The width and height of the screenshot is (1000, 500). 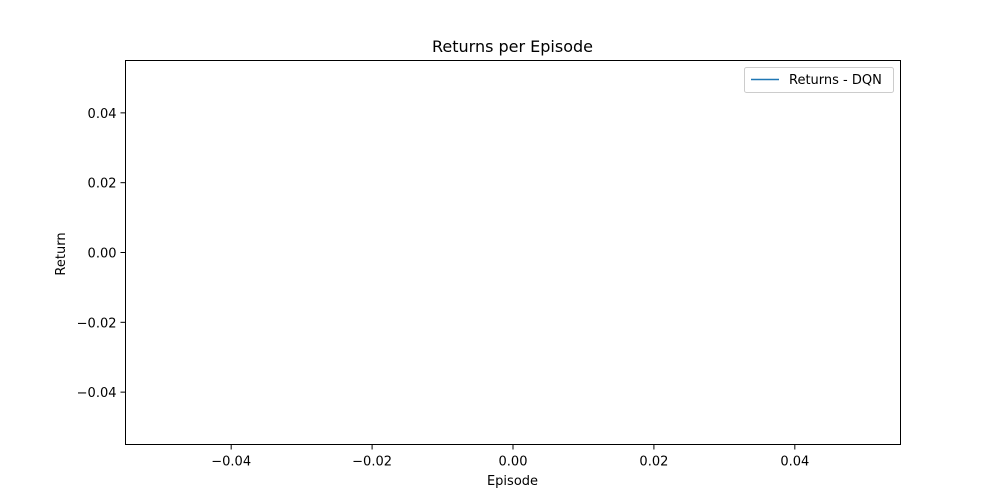 What do you see at coordinates (102, 184) in the screenshot?
I see `y-tick-label: 0.02` at bounding box center [102, 184].